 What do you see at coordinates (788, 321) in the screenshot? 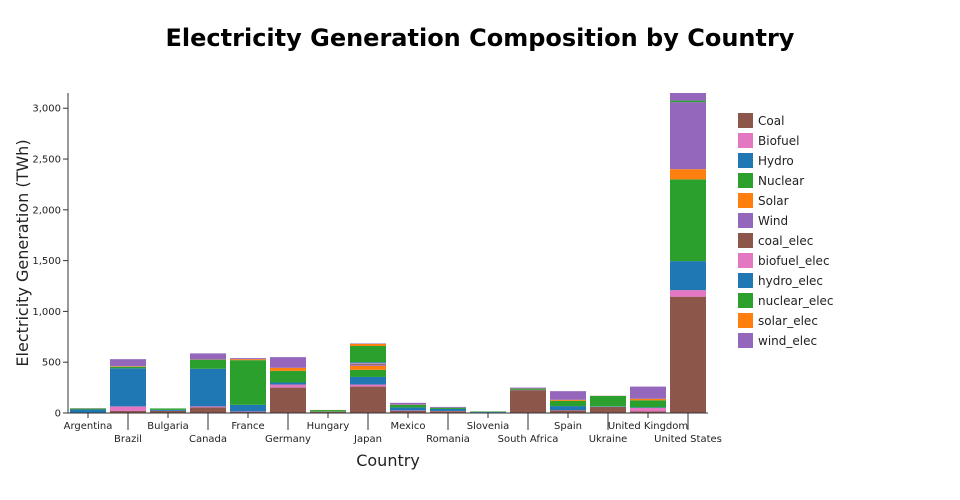
I see `legend-label: solar_elec` at bounding box center [788, 321].